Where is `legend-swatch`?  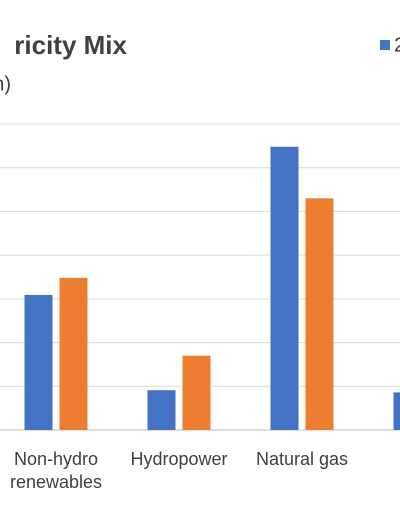 legend-swatch is located at coordinates (385, 45).